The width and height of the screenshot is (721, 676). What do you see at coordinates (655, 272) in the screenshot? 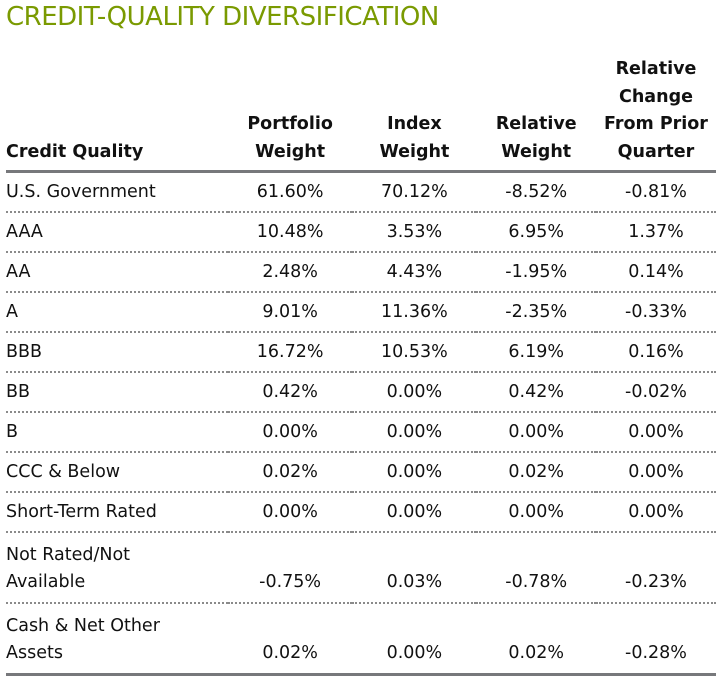
I see `cell-relative-change: 0.14%` at bounding box center [655, 272].